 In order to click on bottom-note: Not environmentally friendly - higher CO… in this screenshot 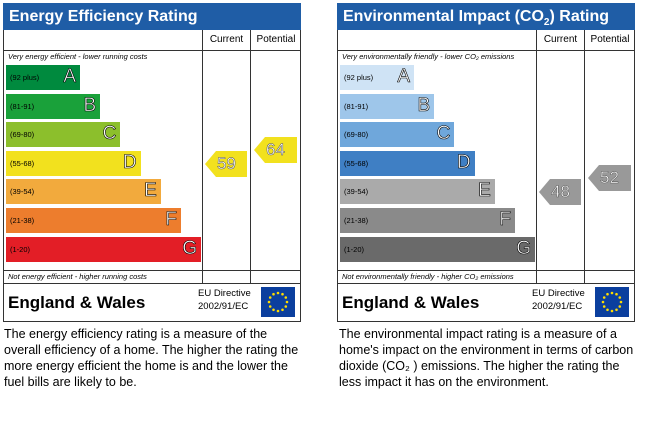, I will do `click(428, 276)`.